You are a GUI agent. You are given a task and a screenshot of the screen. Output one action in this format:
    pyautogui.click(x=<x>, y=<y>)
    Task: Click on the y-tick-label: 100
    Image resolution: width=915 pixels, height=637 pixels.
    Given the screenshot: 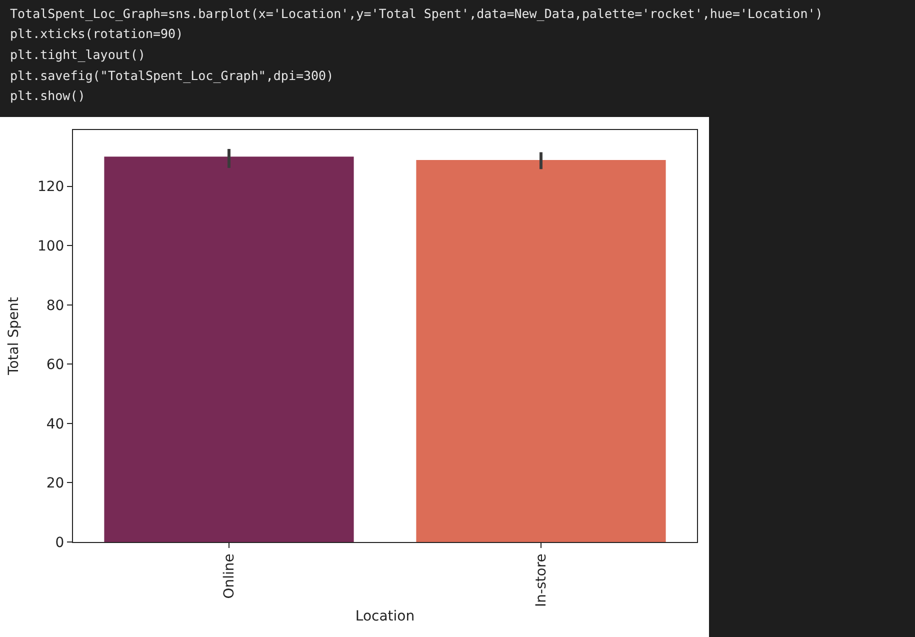 What is the action you would take?
    pyautogui.click(x=50, y=246)
    